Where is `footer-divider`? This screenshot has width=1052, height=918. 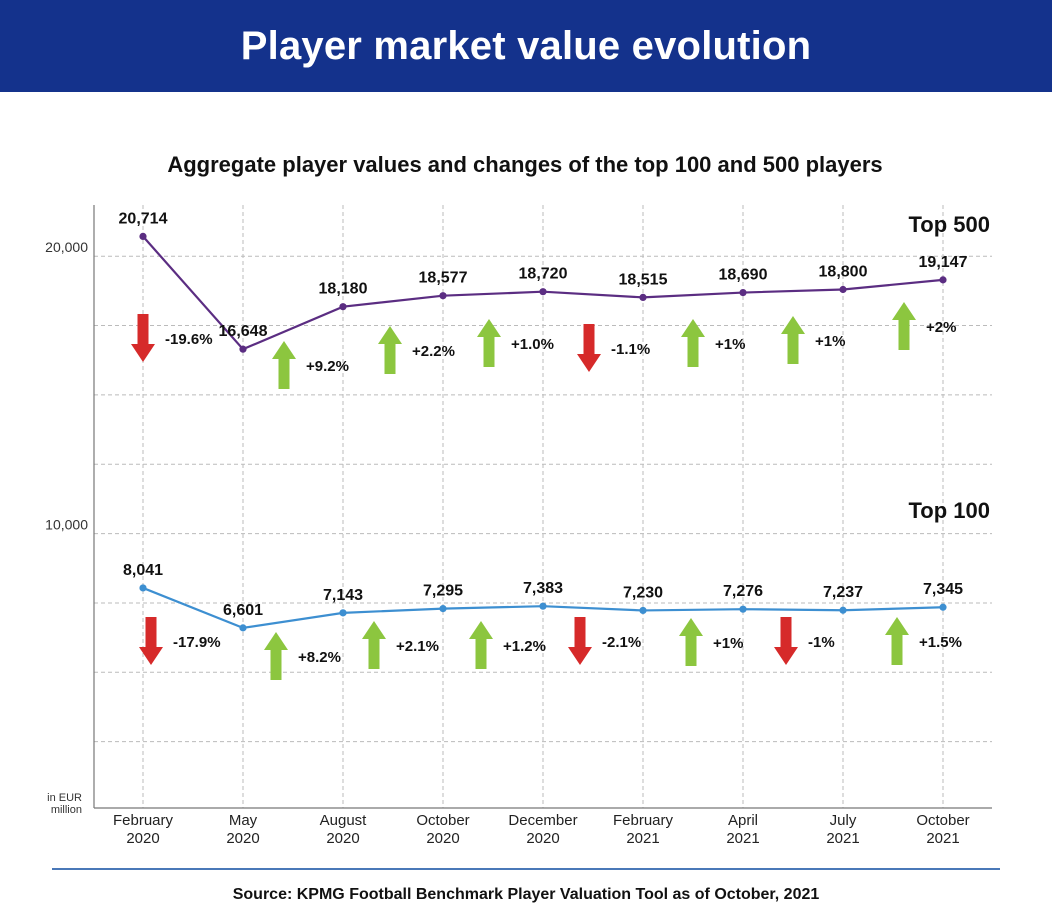
footer-divider is located at coordinates (526, 869).